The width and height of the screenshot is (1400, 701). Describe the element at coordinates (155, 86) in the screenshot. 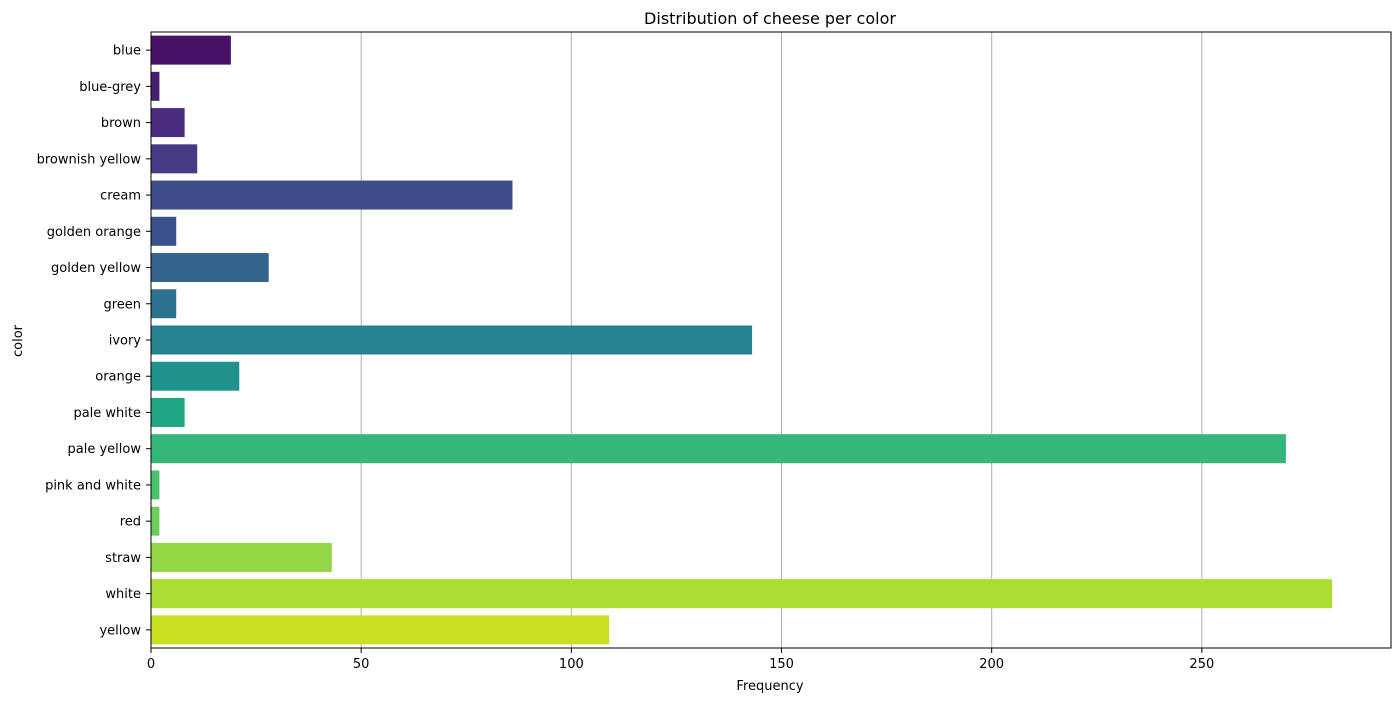

I see `bar-blue-grey` at that location.